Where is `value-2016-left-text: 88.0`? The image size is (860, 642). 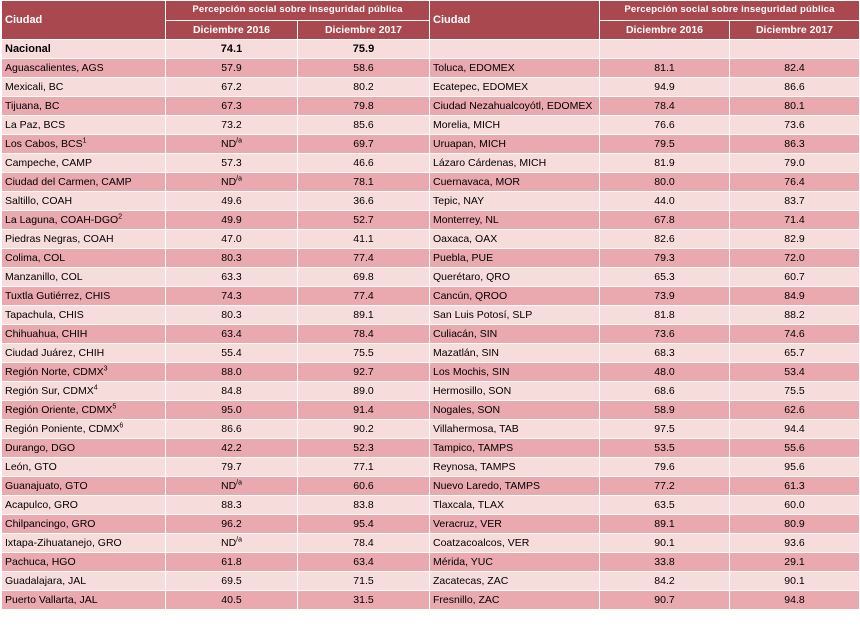 value-2016-left-text: 88.0 is located at coordinates (231, 372).